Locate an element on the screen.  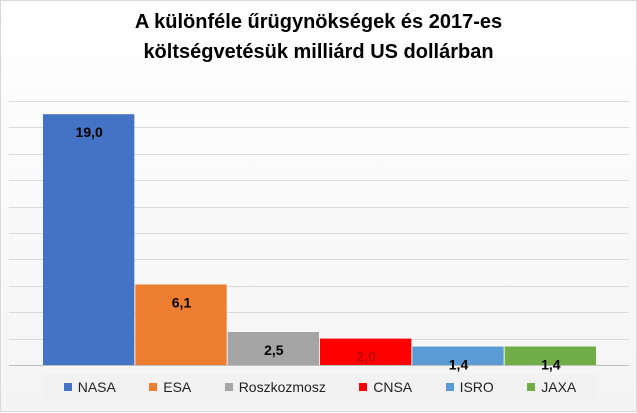
data-label-jaxa: 1,4 is located at coordinates (551, 365).